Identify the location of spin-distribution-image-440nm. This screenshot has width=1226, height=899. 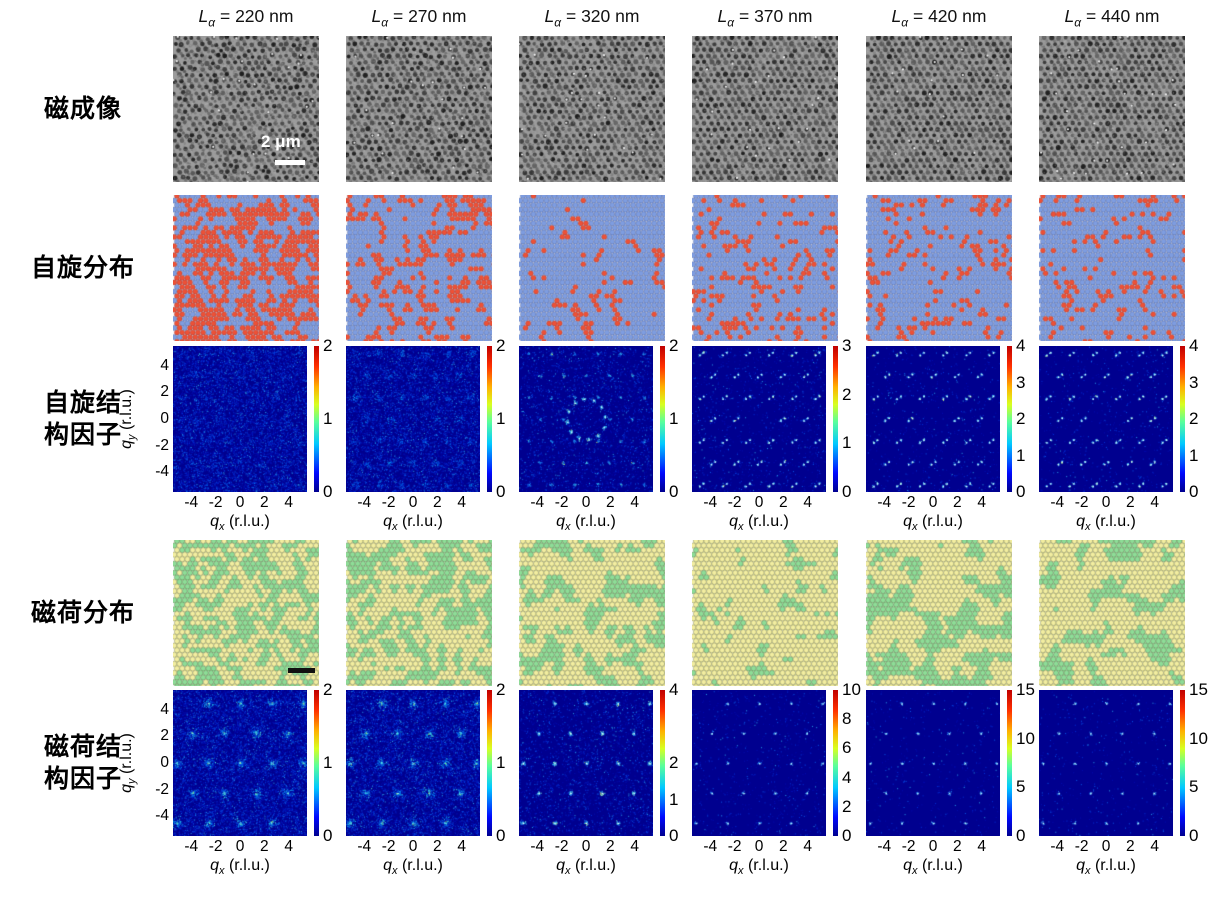
(1112, 268).